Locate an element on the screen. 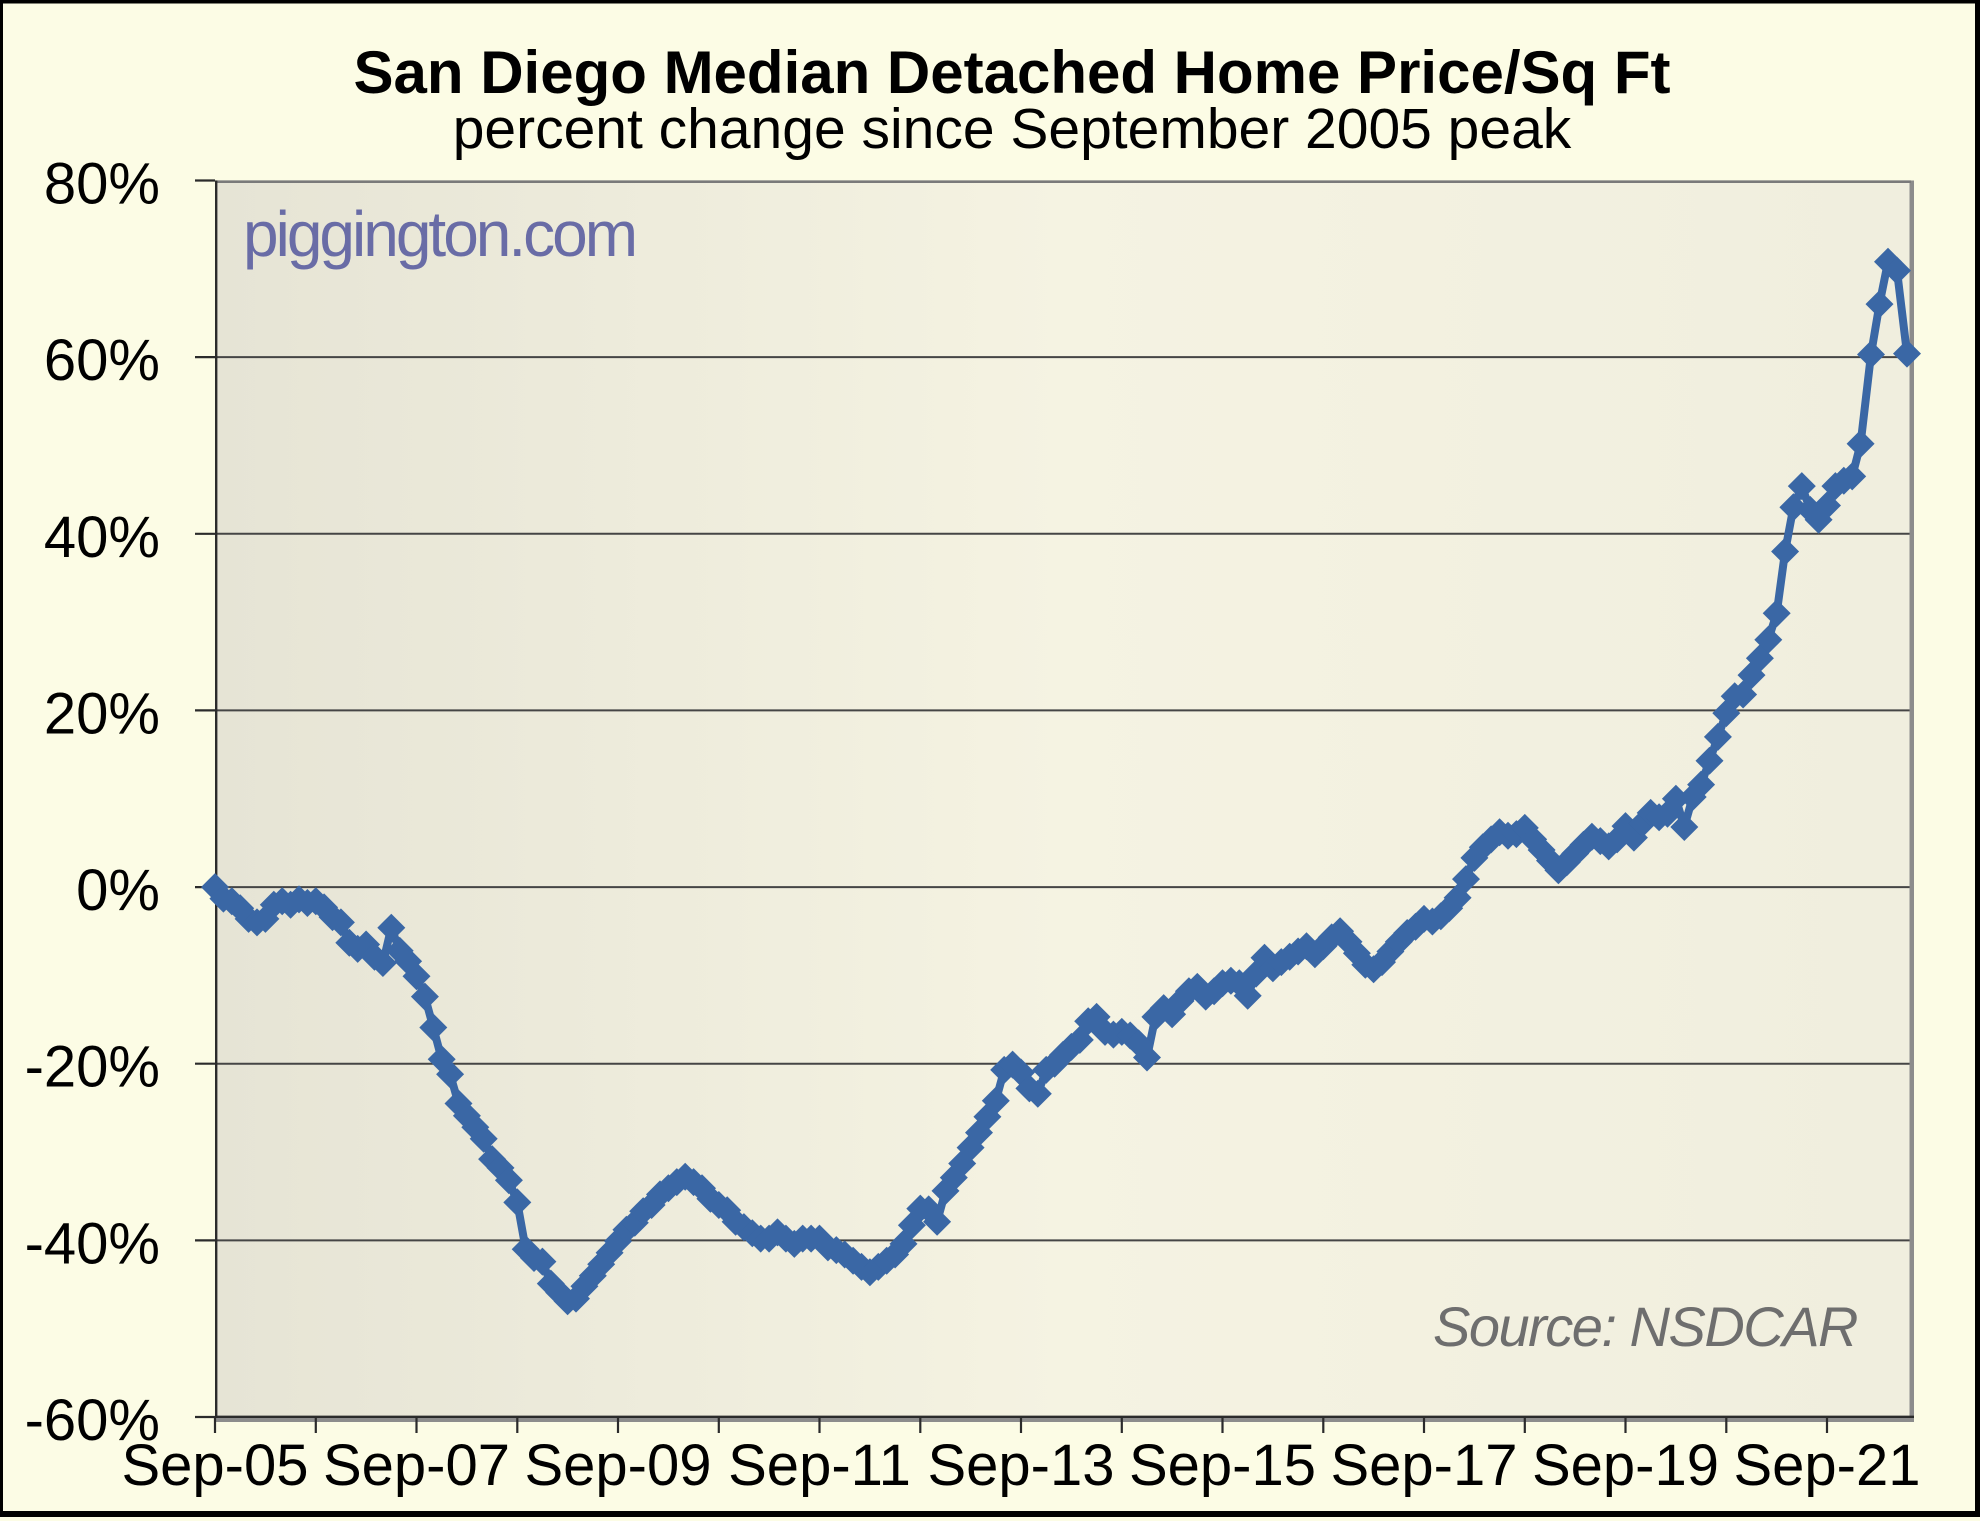 The image size is (1980, 1521). svg-text: Sep-17 is located at coordinates (1423, 1465).